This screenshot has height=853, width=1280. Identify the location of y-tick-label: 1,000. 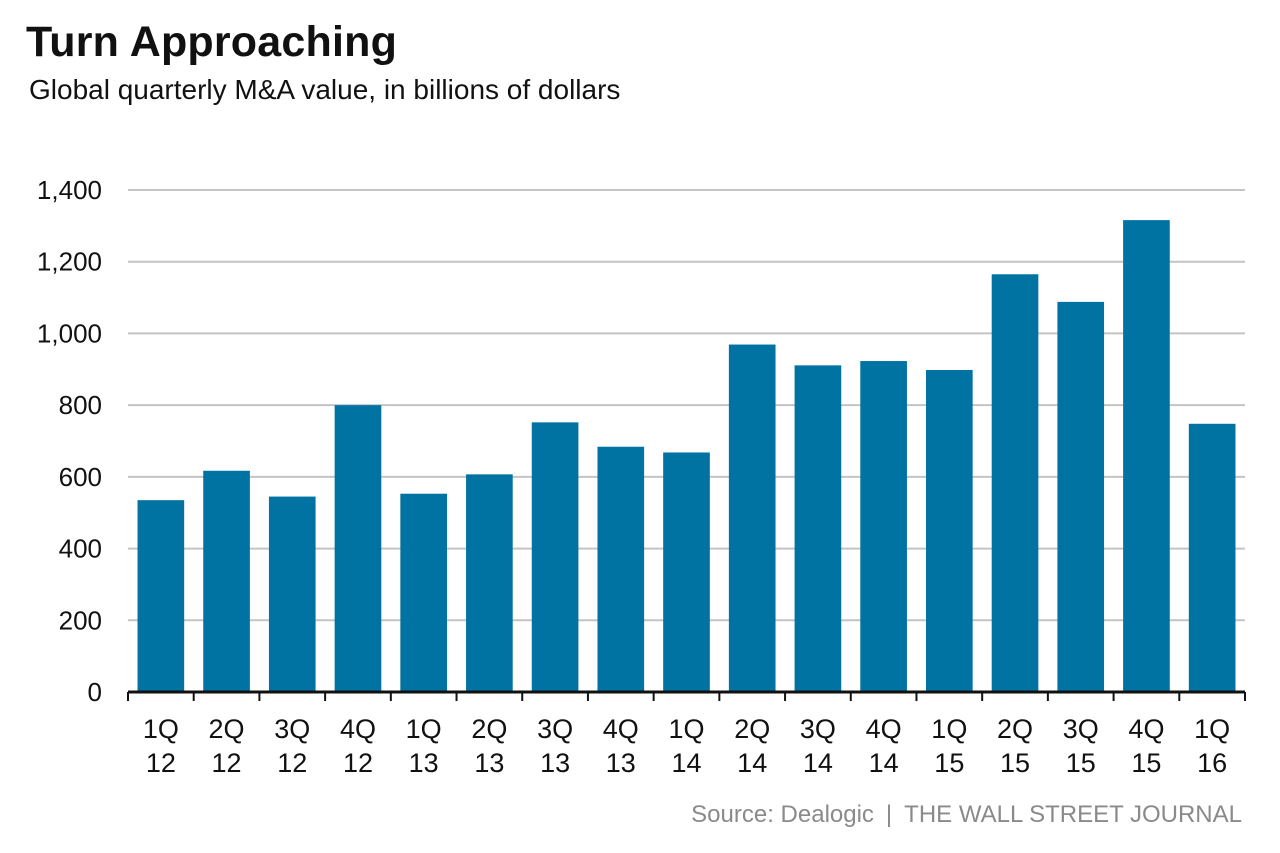
(69, 333).